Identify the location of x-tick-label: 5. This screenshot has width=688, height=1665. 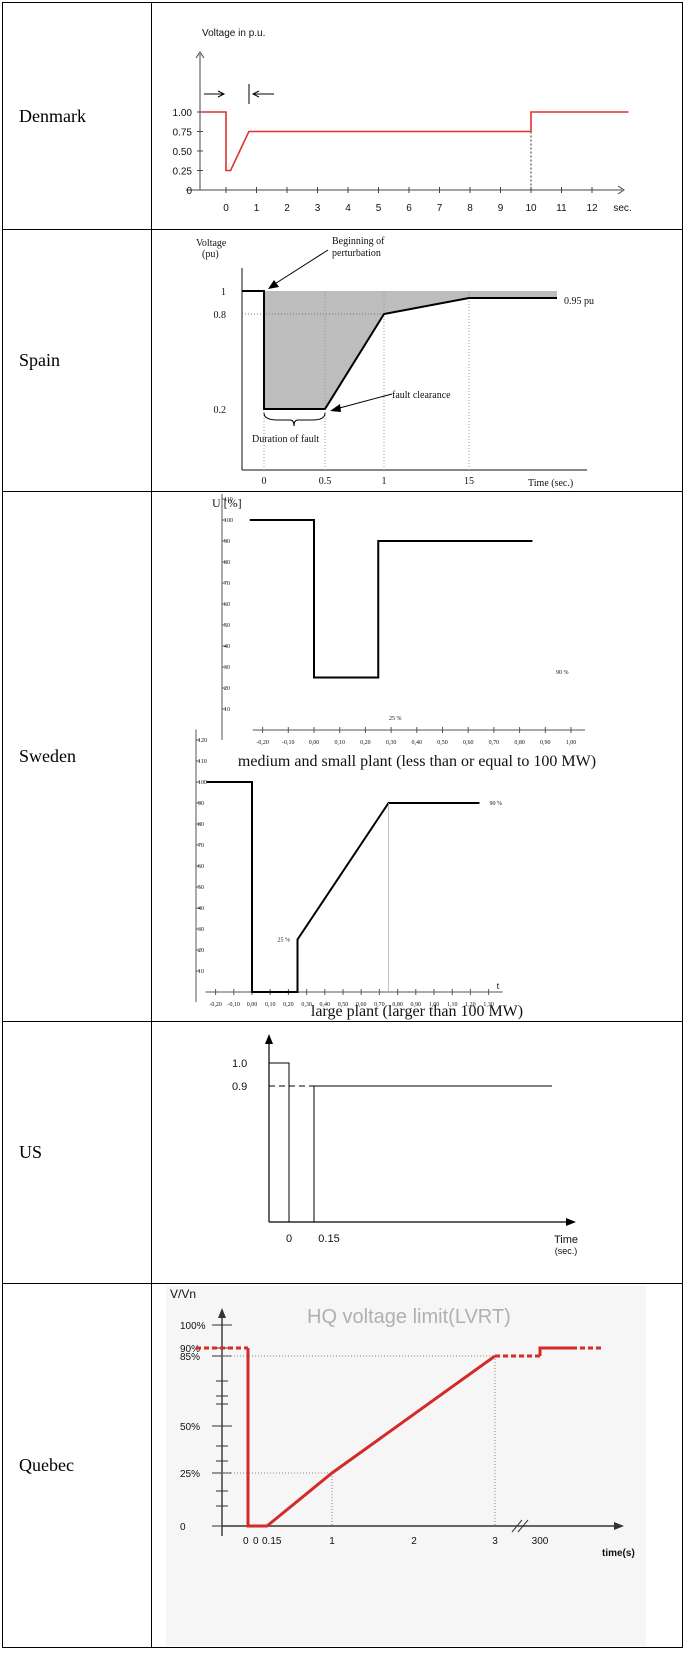
(379, 208).